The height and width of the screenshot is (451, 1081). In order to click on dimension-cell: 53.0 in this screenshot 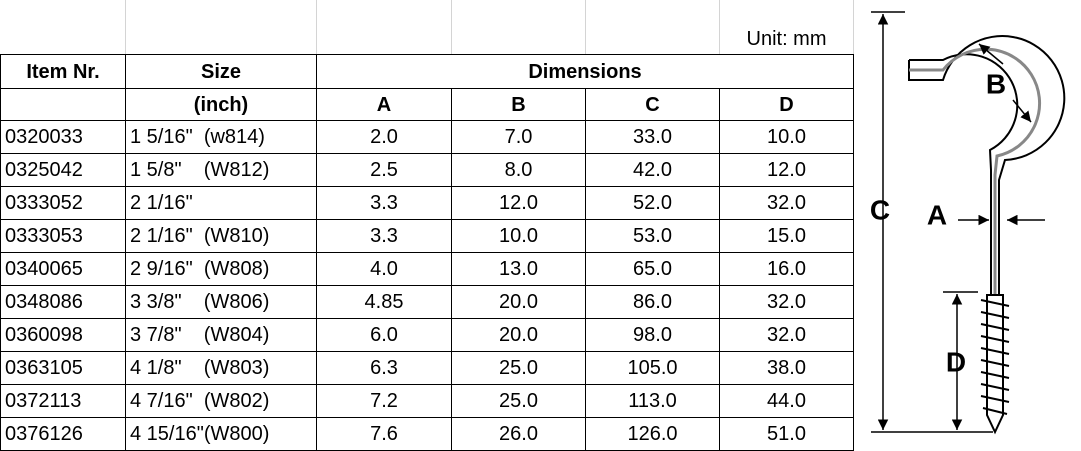, I will do `click(652, 236)`.